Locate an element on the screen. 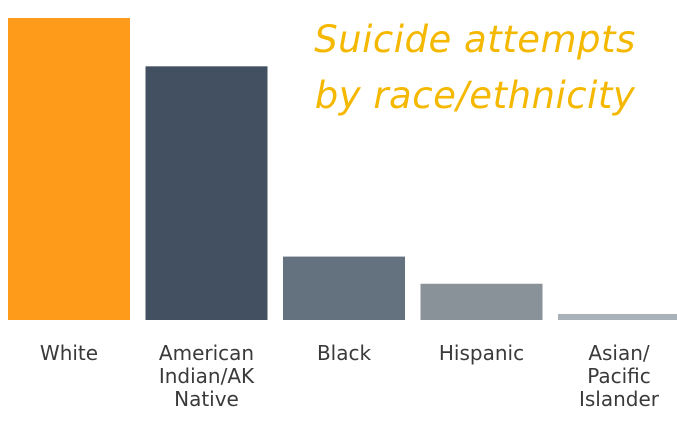  category-label: American Indian/AK Native is located at coordinates (206, 376).